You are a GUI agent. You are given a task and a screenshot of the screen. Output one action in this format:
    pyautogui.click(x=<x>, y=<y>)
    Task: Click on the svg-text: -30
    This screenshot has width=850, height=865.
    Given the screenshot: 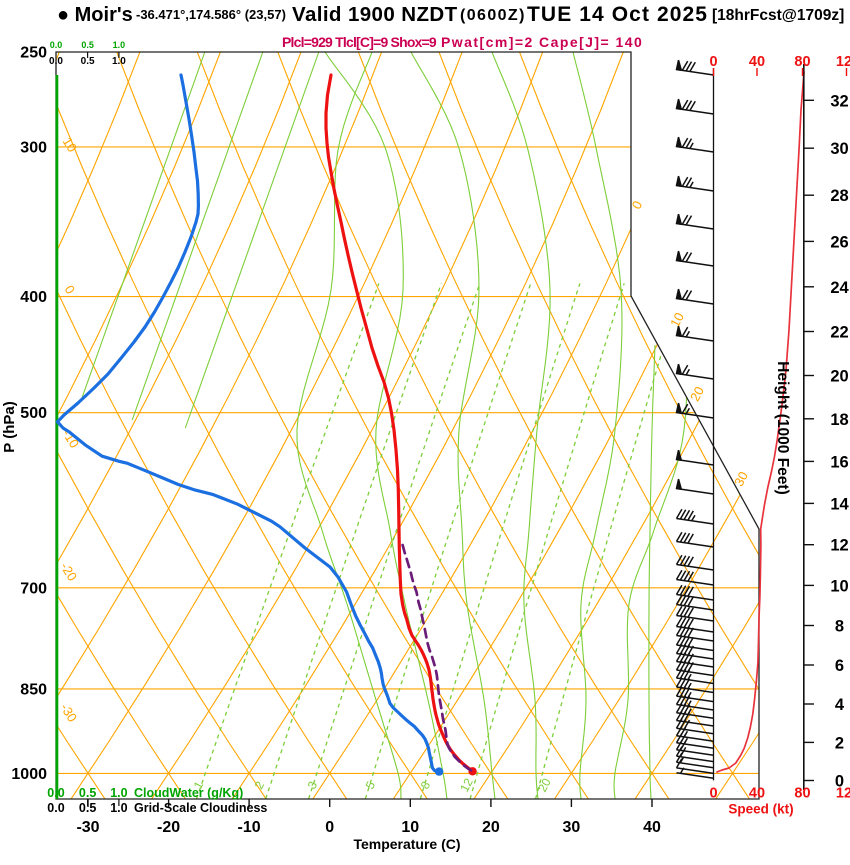 What is the action you would take?
    pyautogui.click(x=87, y=827)
    